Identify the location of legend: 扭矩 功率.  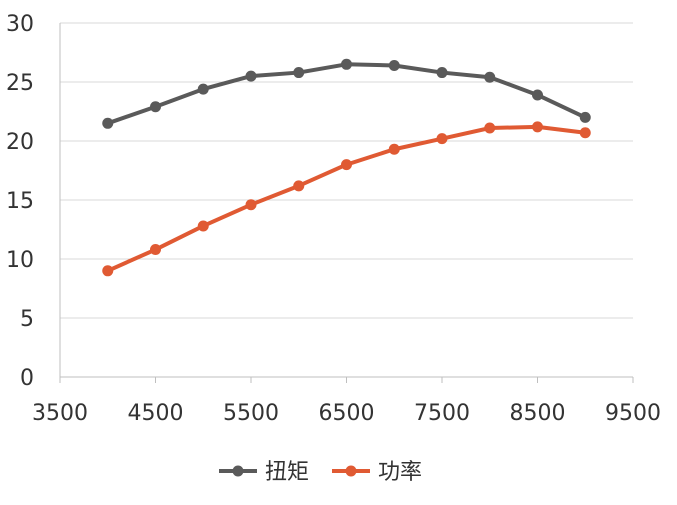
(320, 472).